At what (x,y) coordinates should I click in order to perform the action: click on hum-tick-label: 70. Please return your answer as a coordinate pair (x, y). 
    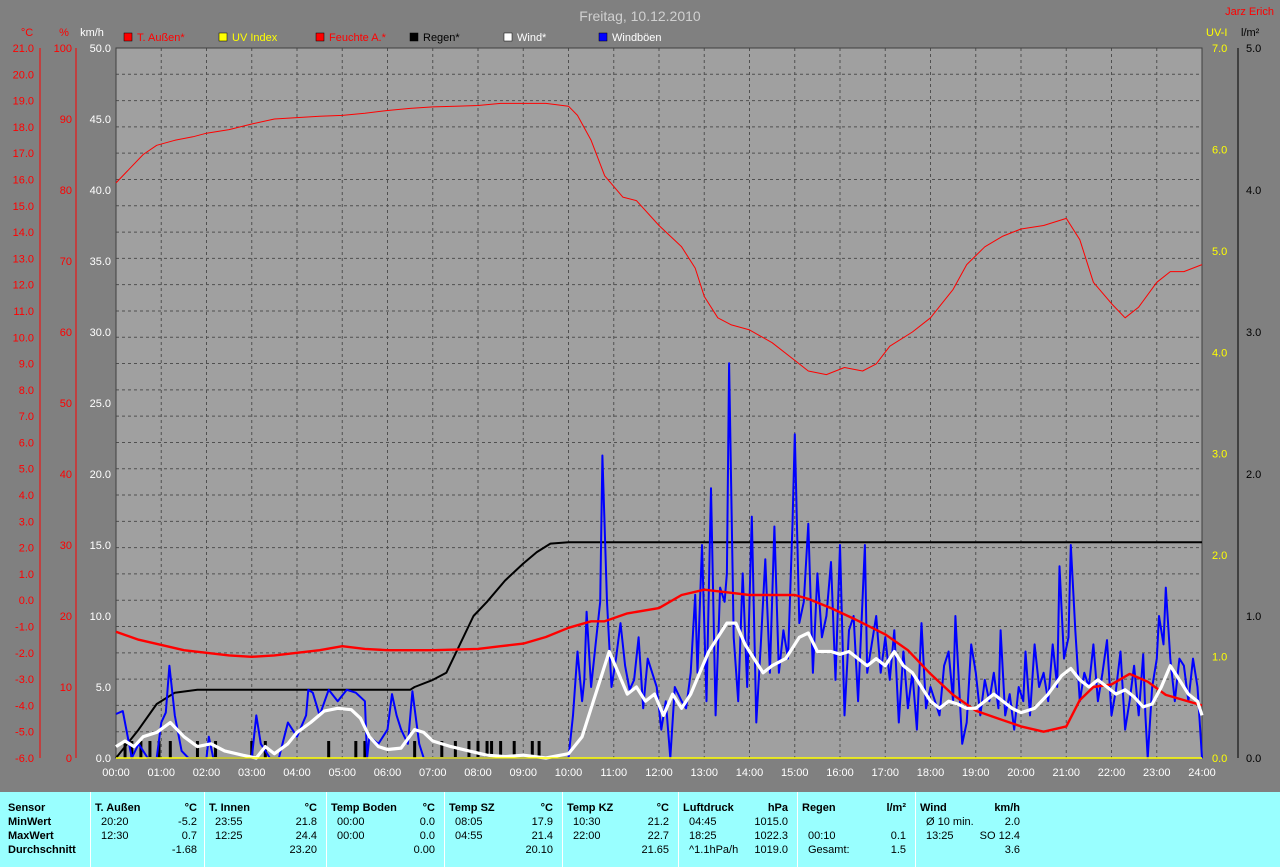
    Looking at the image, I should click on (66, 262).